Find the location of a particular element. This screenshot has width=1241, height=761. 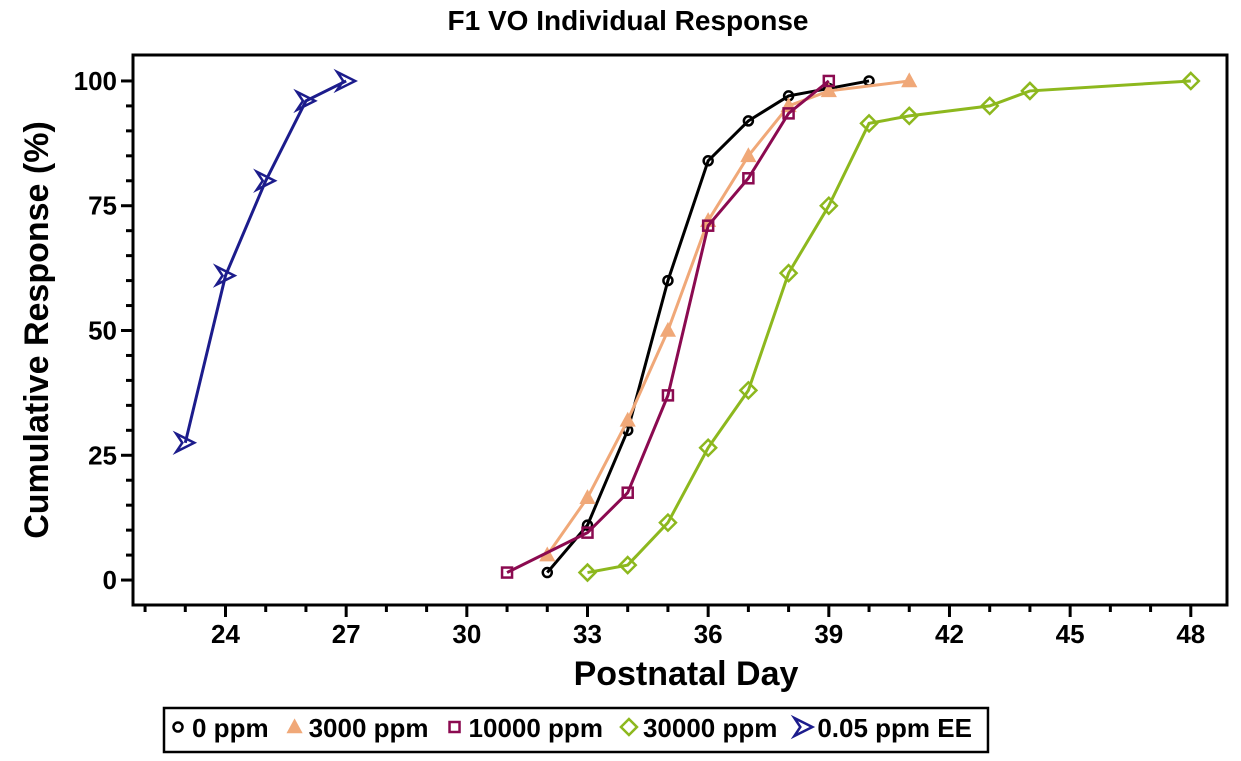

x-tick-label: 33 is located at coordinates (587, 634).